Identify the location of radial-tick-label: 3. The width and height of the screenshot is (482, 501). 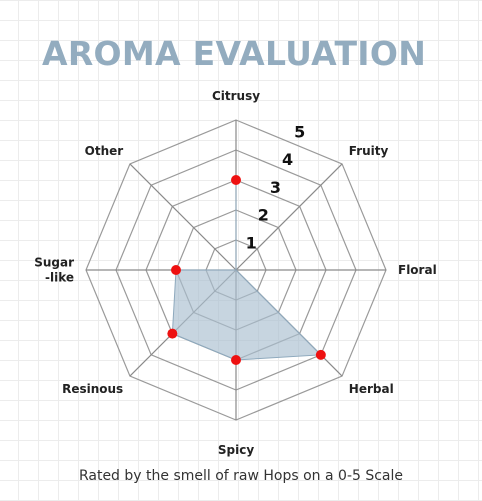
(275, 187).